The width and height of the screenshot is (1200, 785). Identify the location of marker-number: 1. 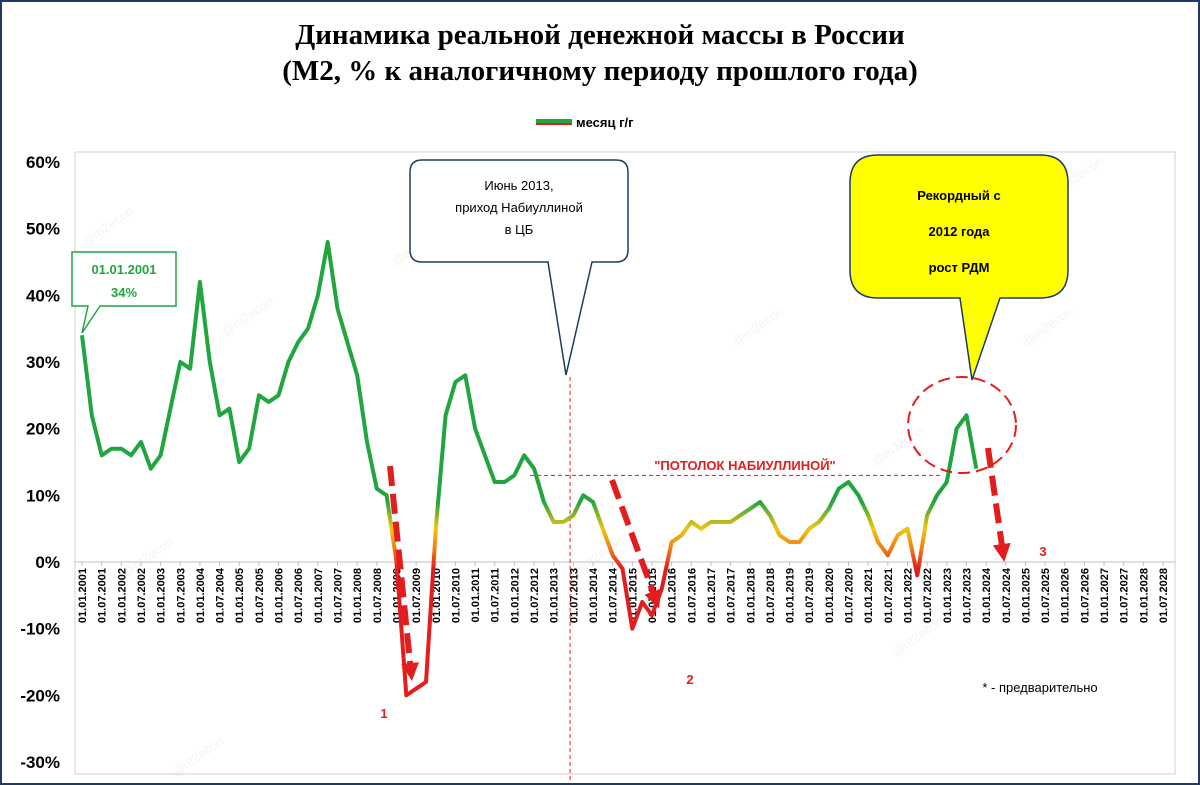
(383, 713).